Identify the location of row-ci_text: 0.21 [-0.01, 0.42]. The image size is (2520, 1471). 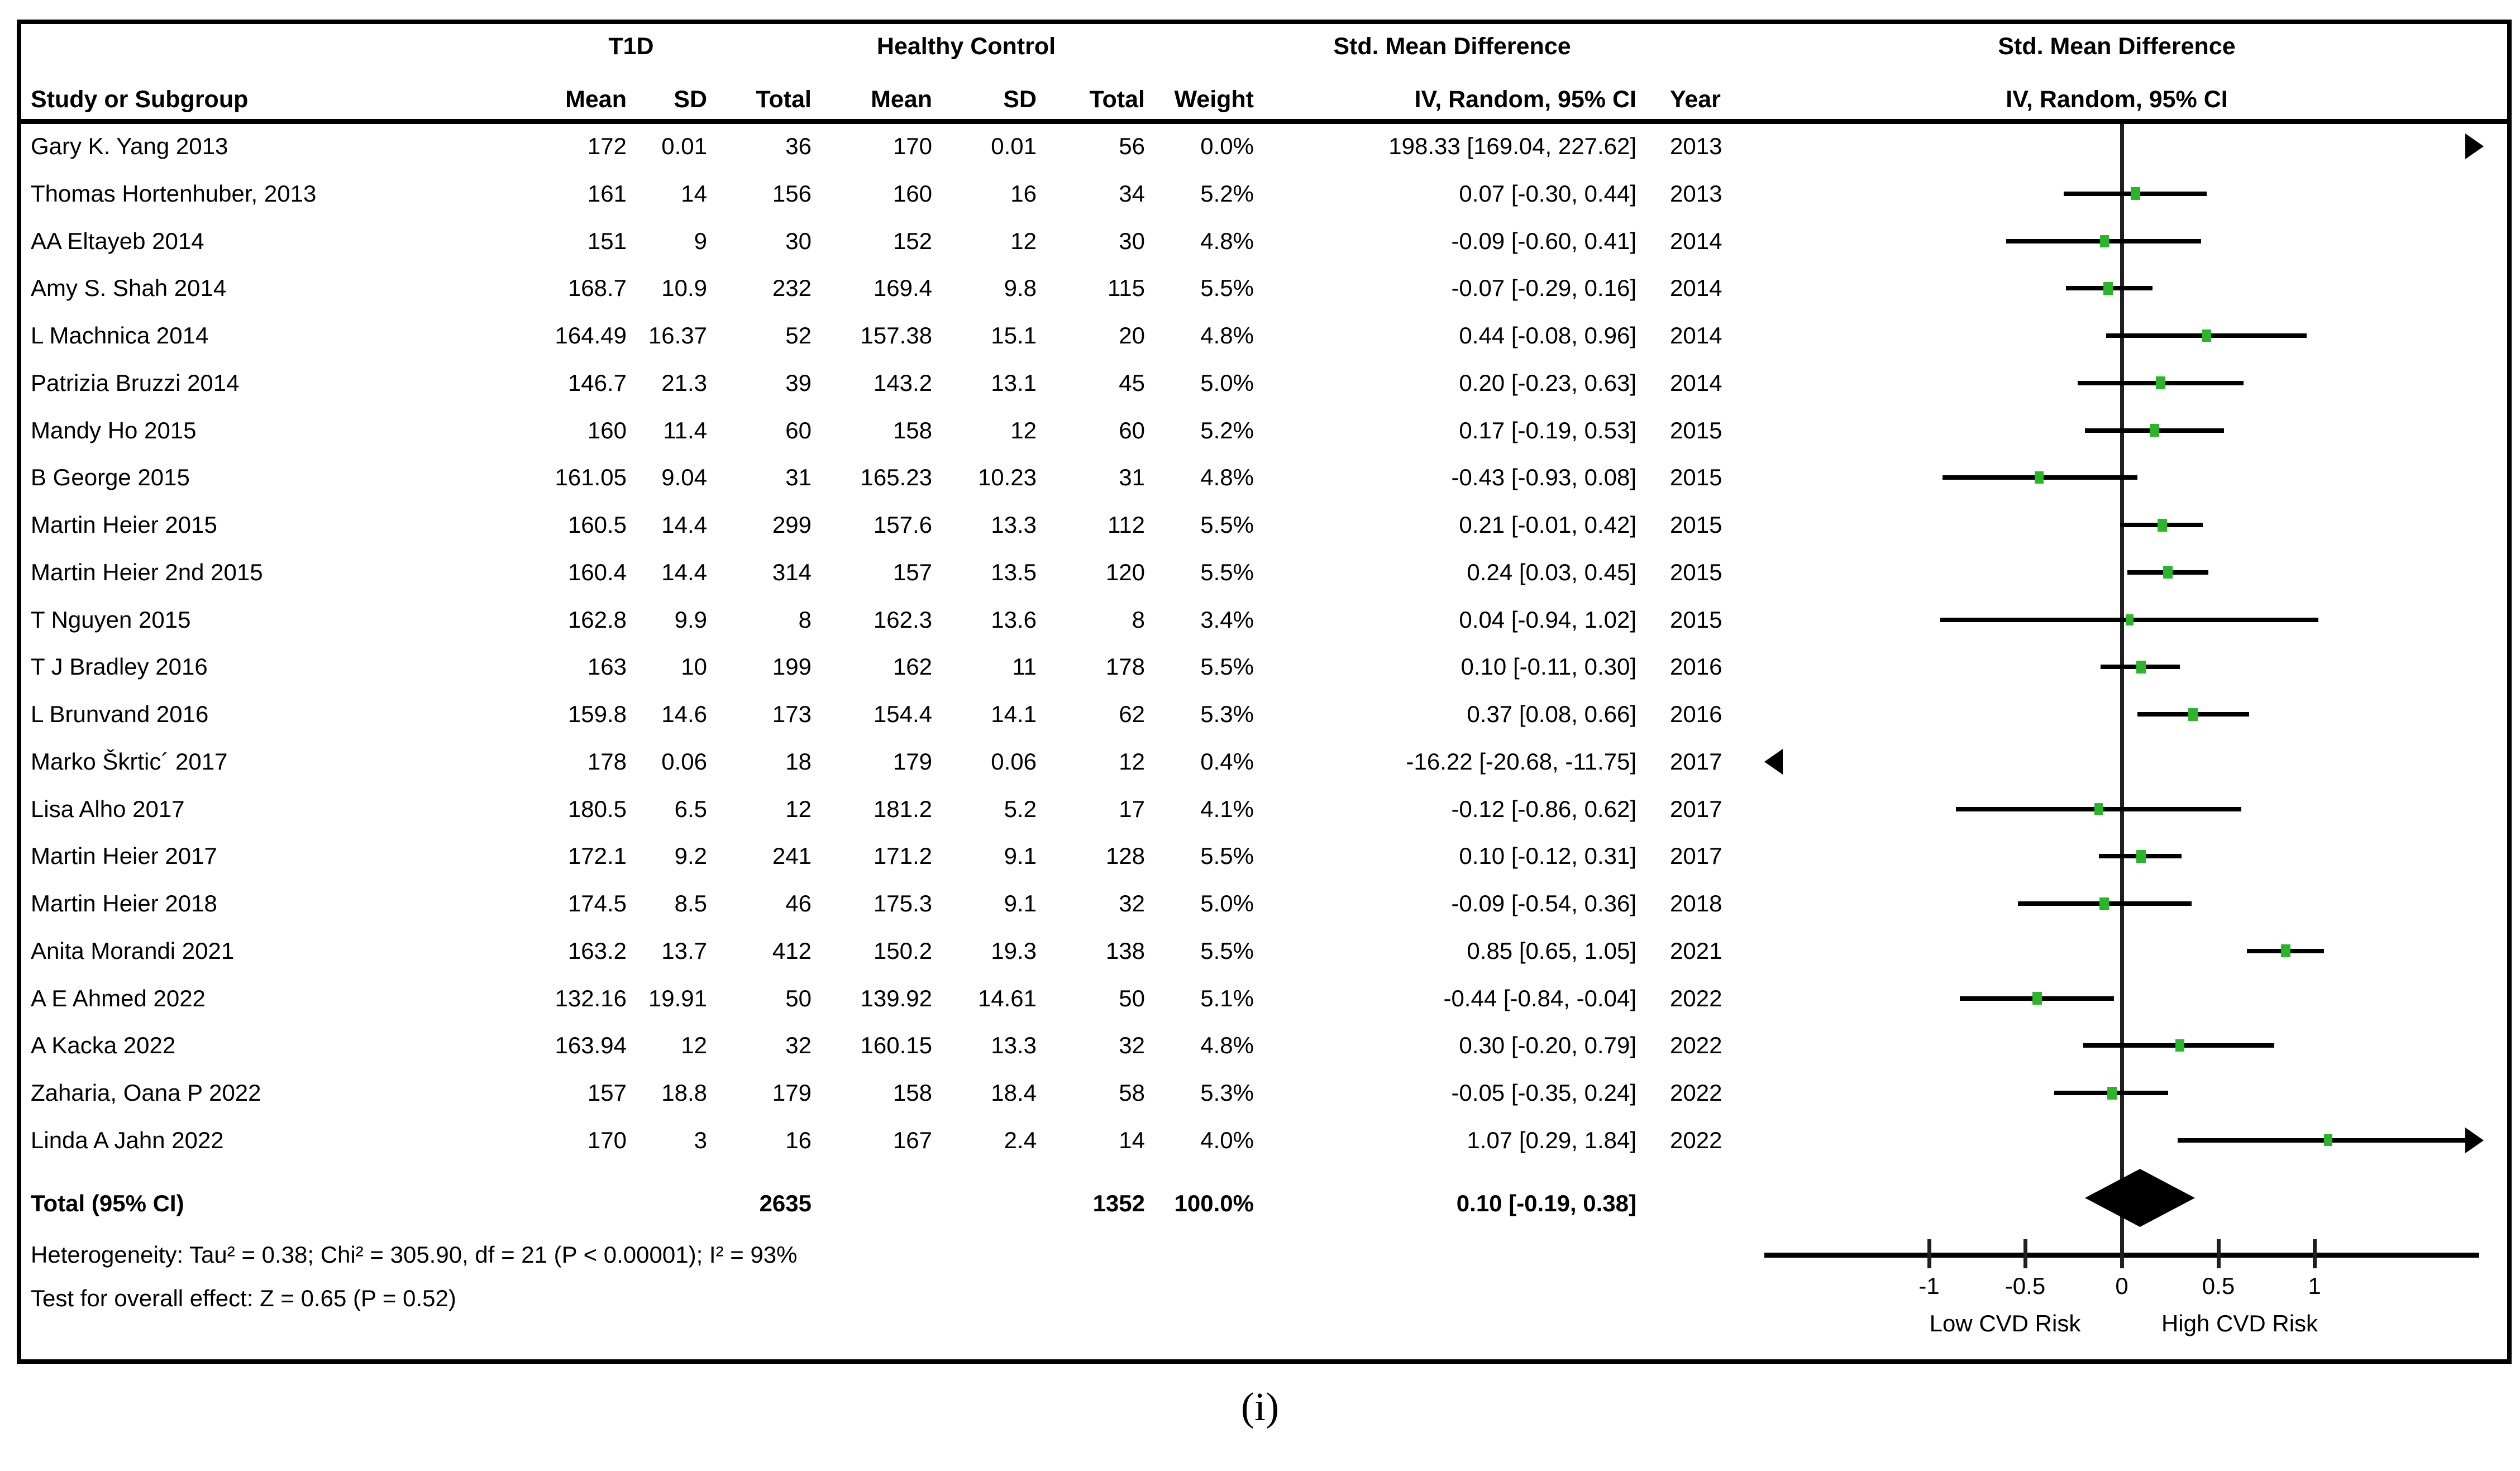
(1547, 525).